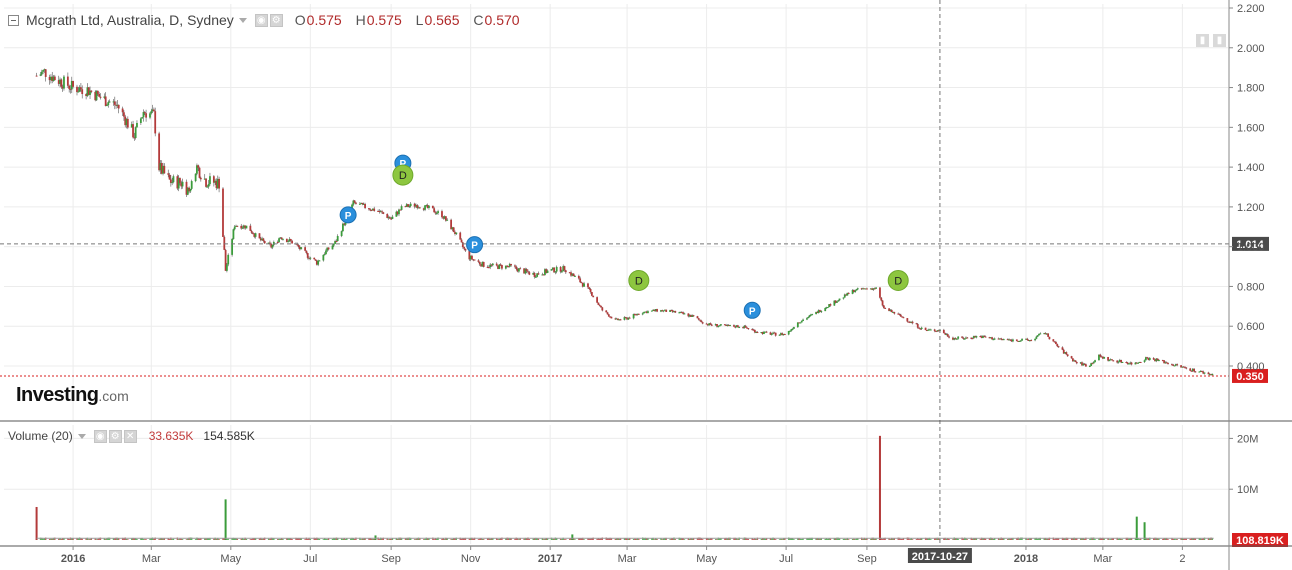 Image resolution: width=1292 pixels, height=570 pixels. Describe the element at coordinates (40, 436) in the screenshot. I see `volume-title: Volume (20)` at that location.